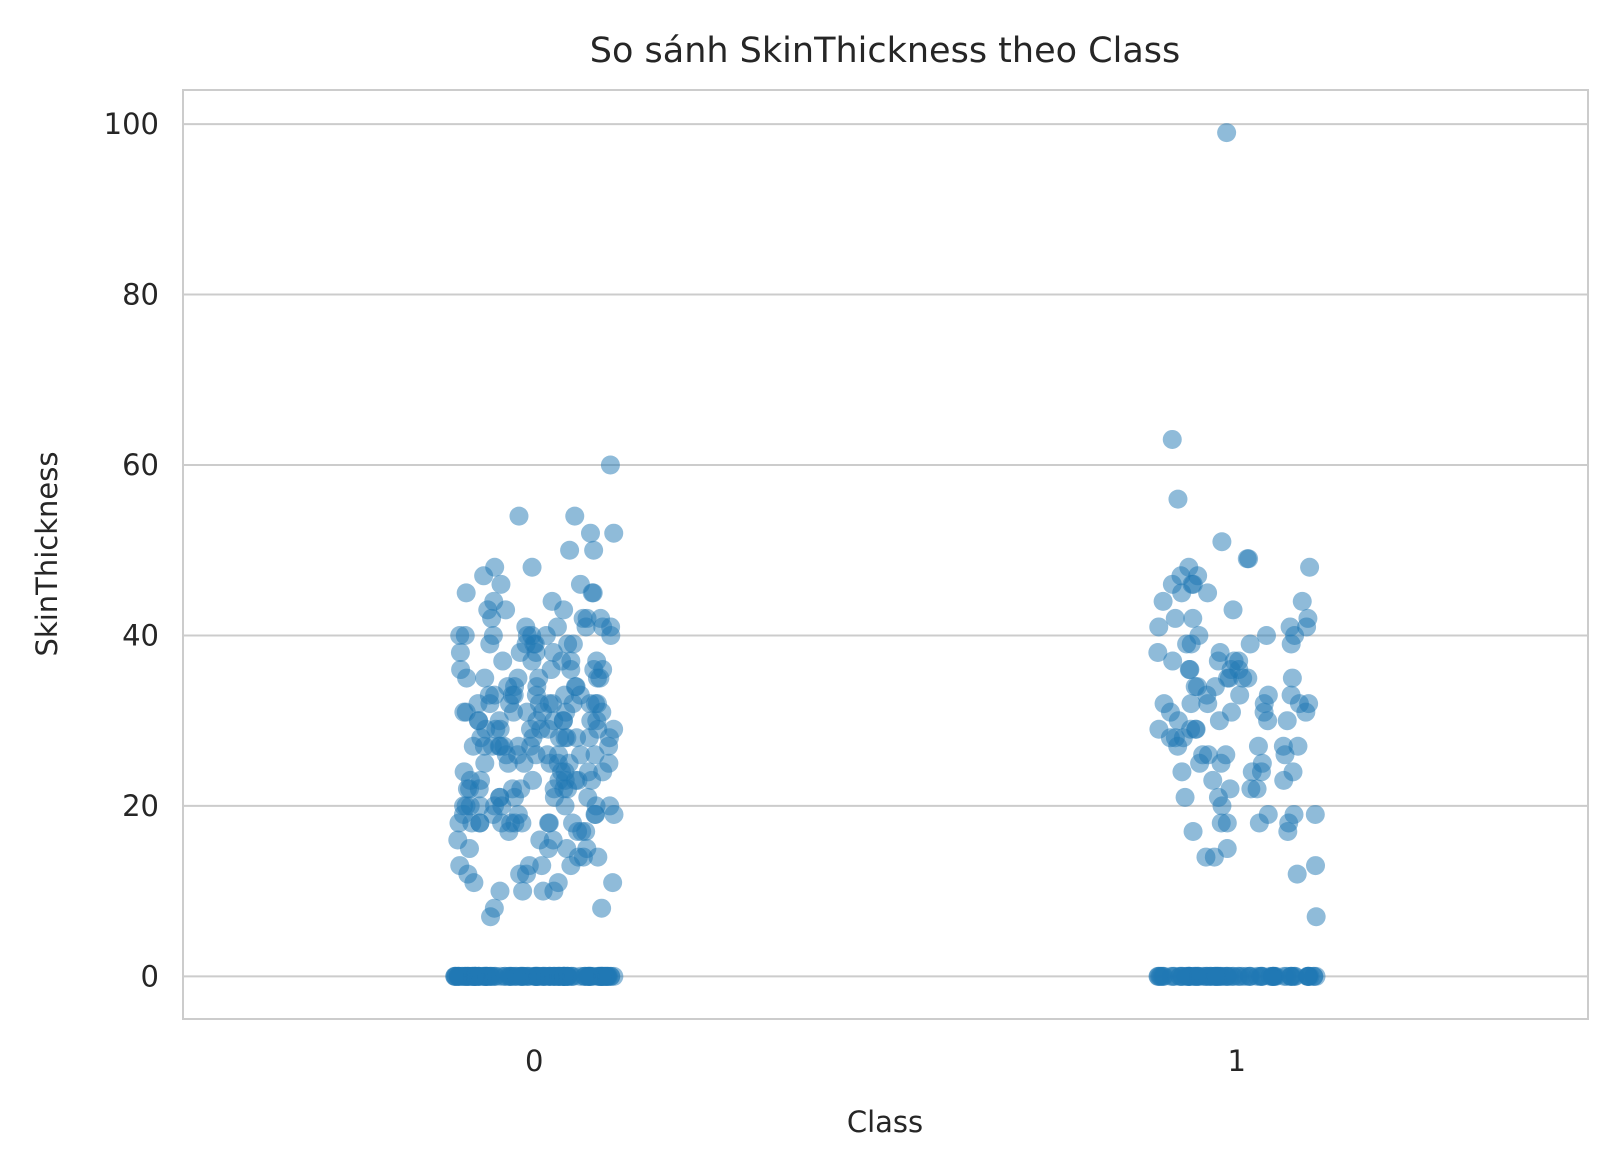  What do you see at coordinates (140, 635) in the screenshot?
I see `y-tick-label: 40` at bounding box center [140, 635].